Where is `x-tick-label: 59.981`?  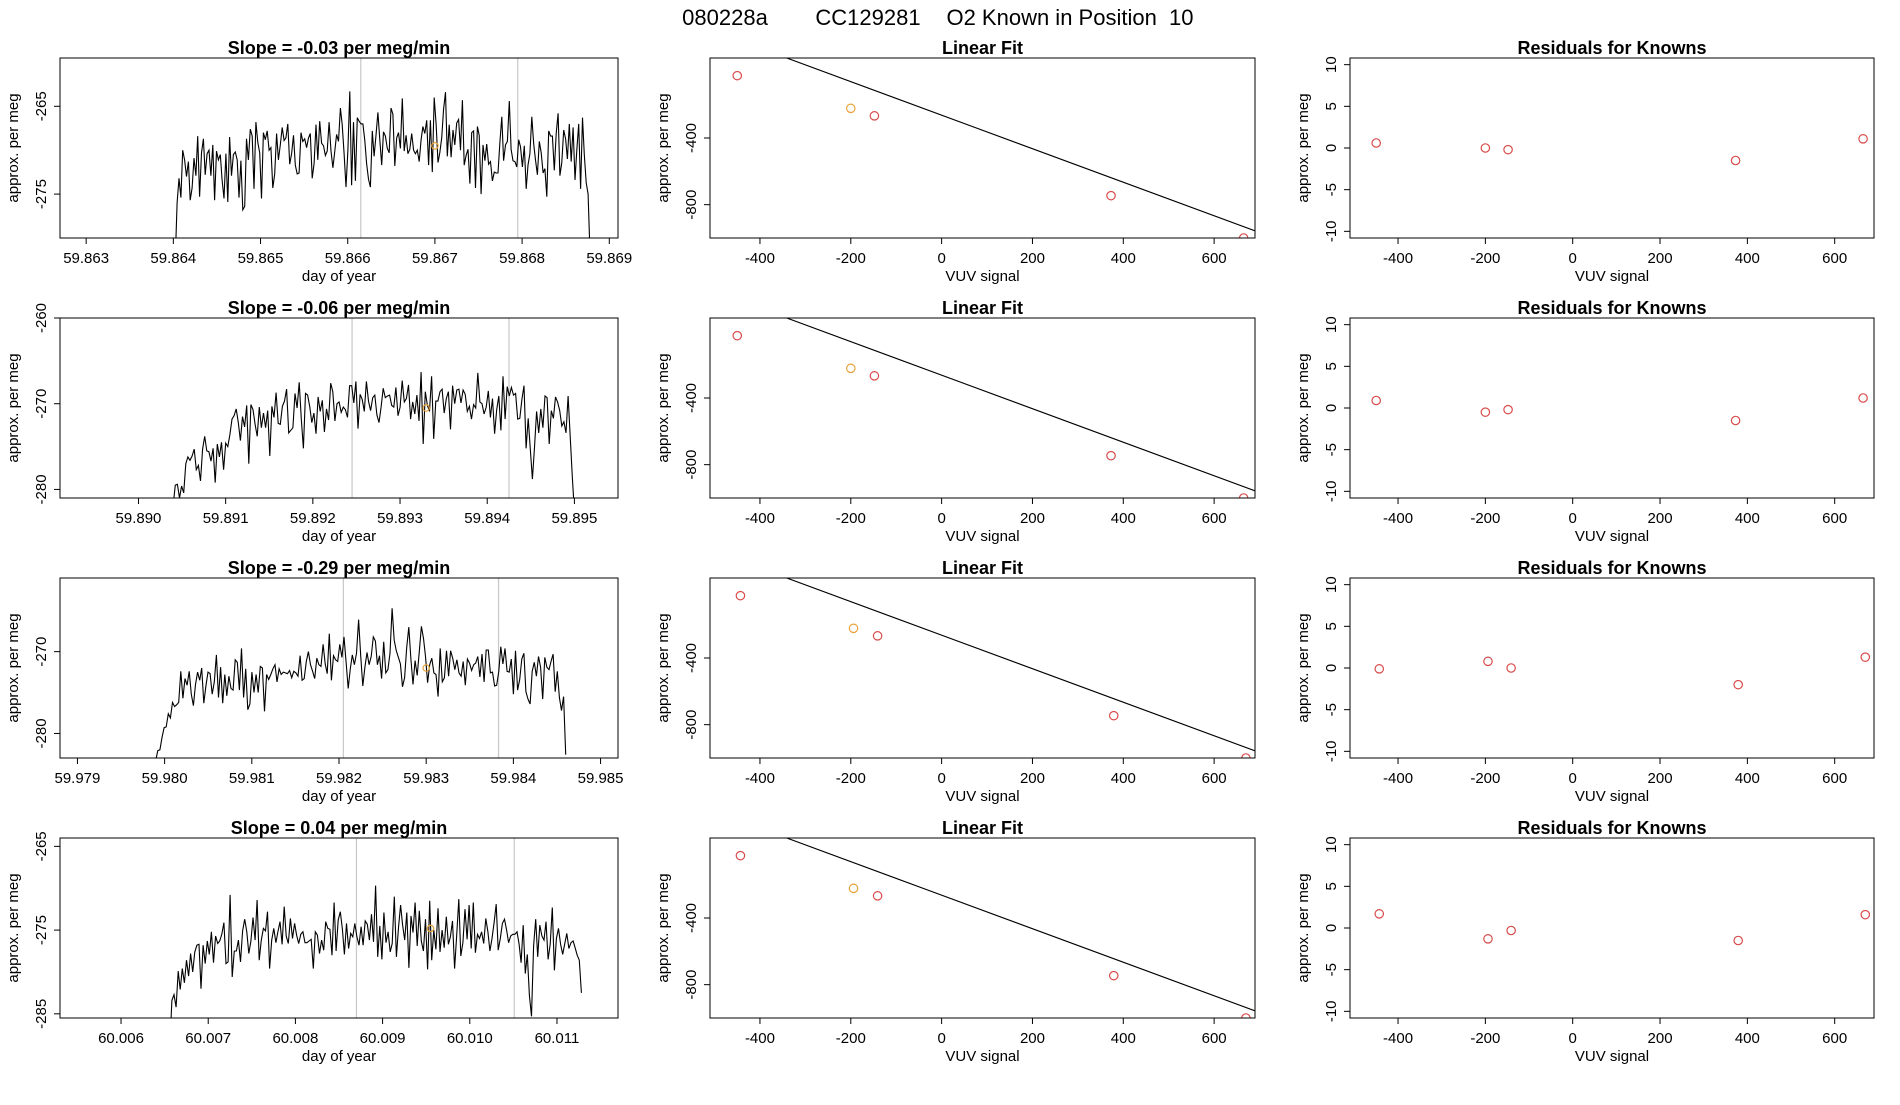
x-tick-label: 59.981 is located at coordinates (252, 778).